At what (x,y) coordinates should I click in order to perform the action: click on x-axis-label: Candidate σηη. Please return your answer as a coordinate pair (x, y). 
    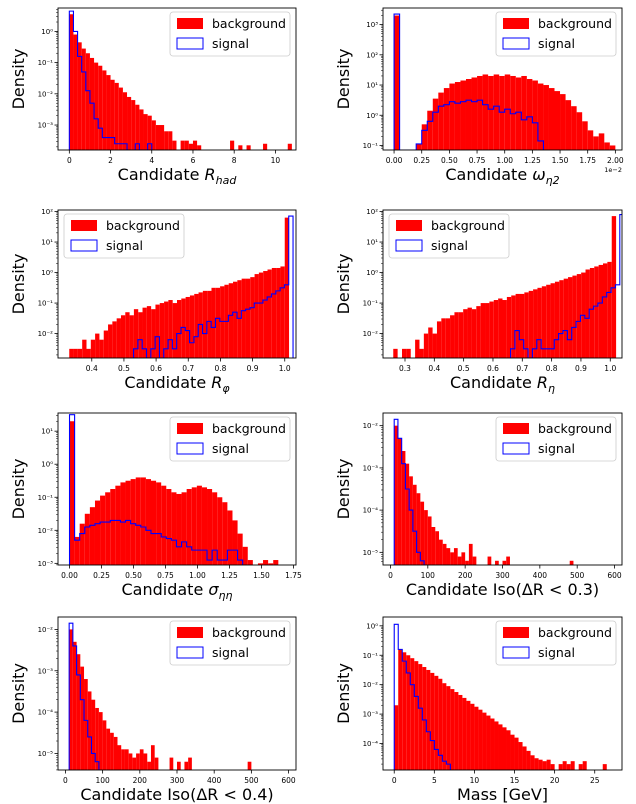
    Looking at the image, I should click on (177, 591).